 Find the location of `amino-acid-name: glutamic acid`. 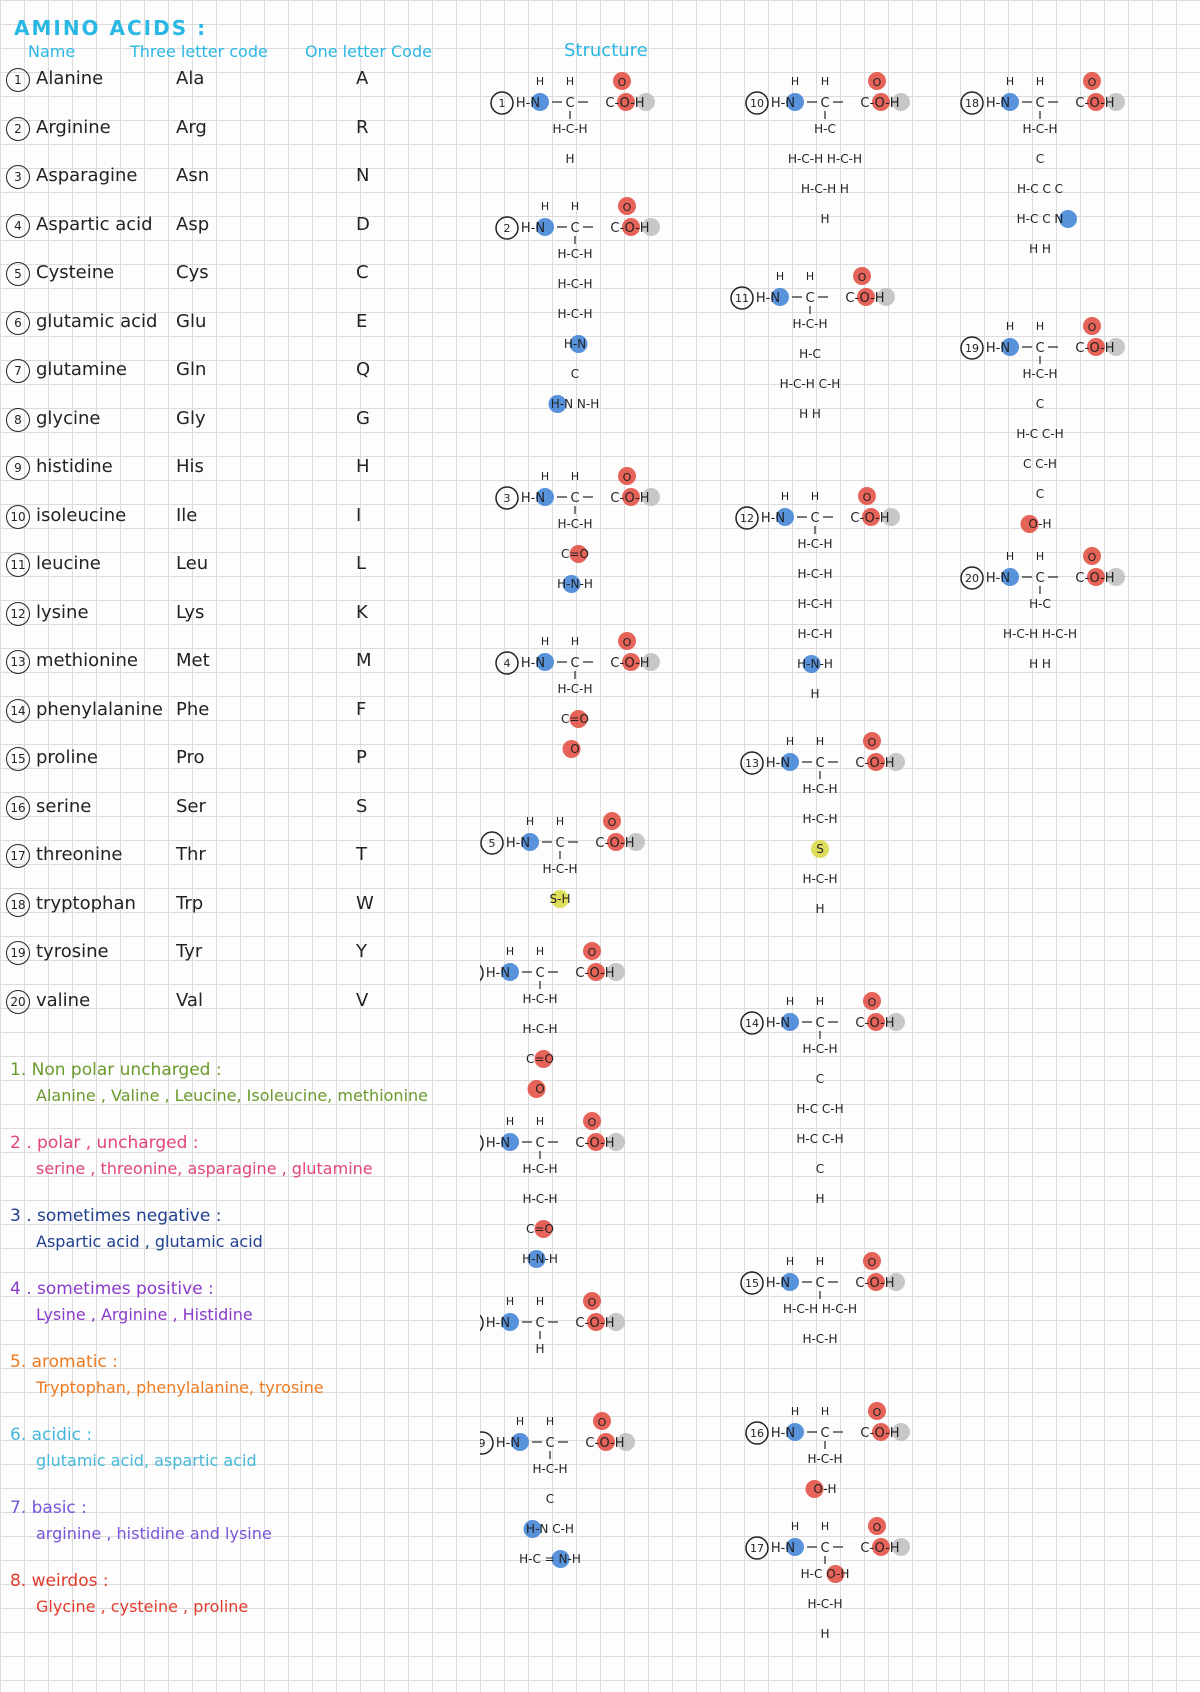

amino-acid-name: glutamic acid is located at coordinates (97, 321).